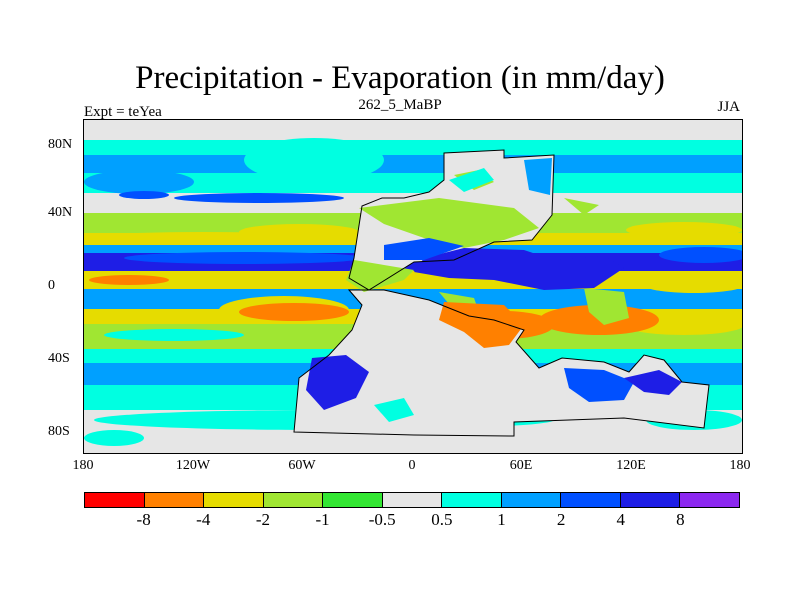 This screenshot has height=600, width=800. I want to click on colorbar-tick-label: 4, so click(620, 519).